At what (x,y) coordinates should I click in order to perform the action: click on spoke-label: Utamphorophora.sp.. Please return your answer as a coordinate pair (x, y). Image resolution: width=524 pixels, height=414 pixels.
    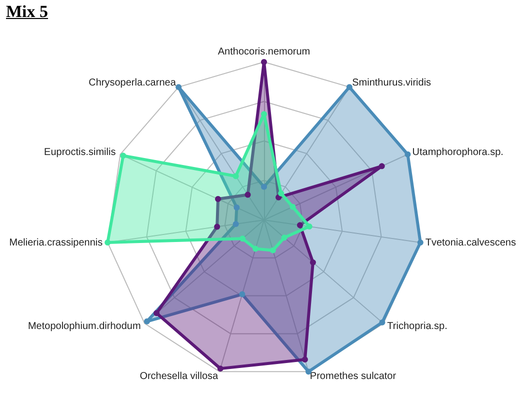
    Looking at the image, I should click on (458, 152).